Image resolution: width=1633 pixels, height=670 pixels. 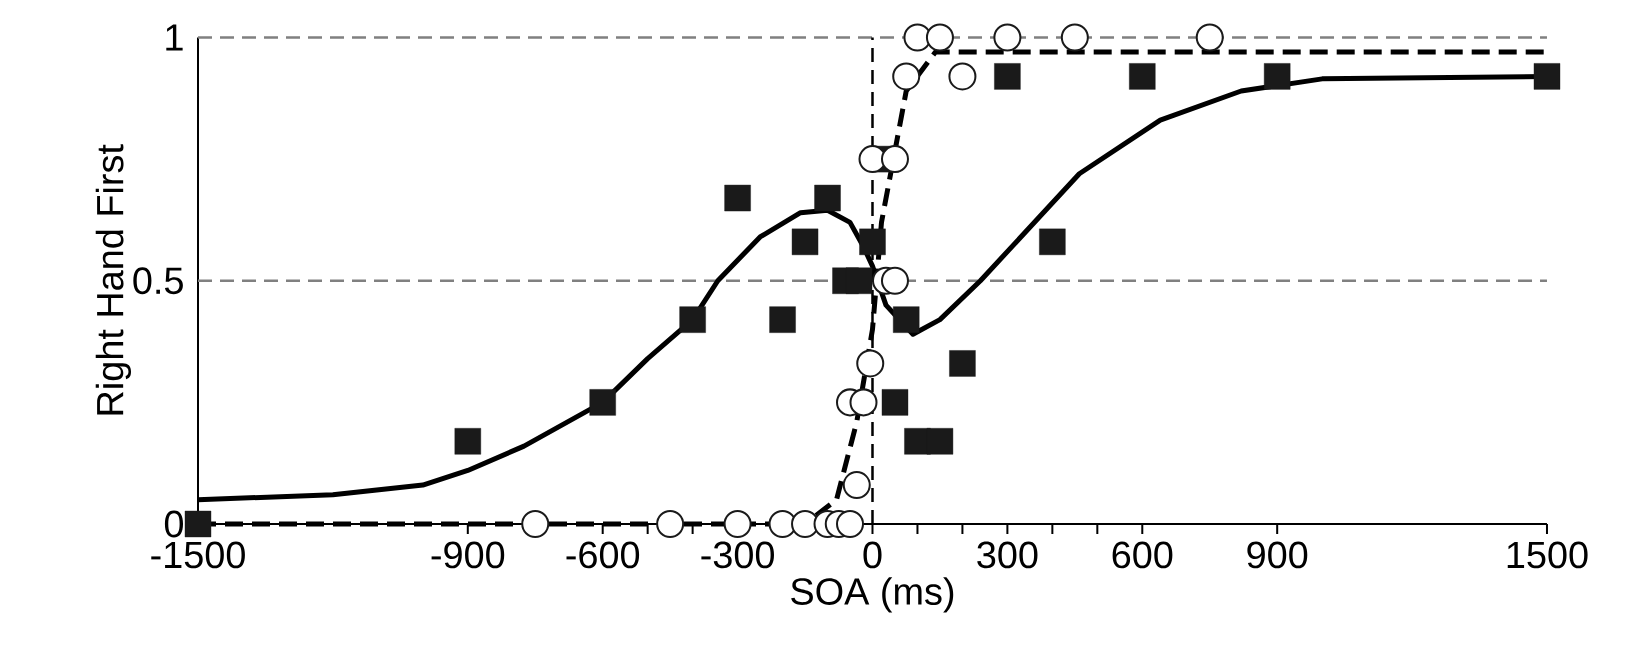 What do you see at coordinates (468, 555) in the screenshot?
I see `x-tick-label: -900` at bounding box center [468, 555].